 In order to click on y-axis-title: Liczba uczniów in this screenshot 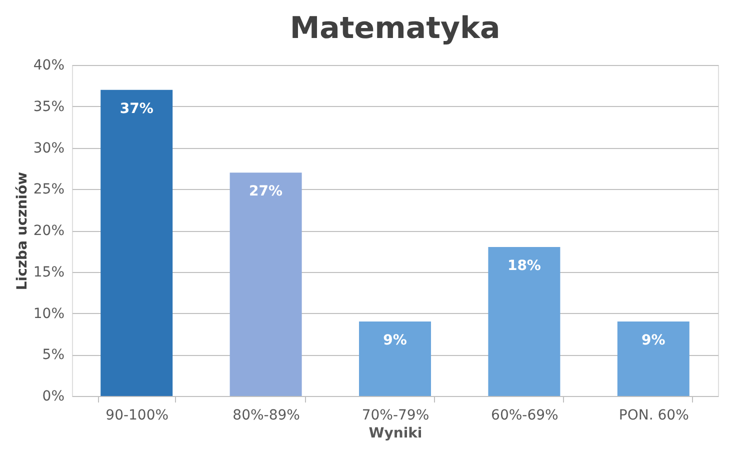, I will do `click(22, 231)`.